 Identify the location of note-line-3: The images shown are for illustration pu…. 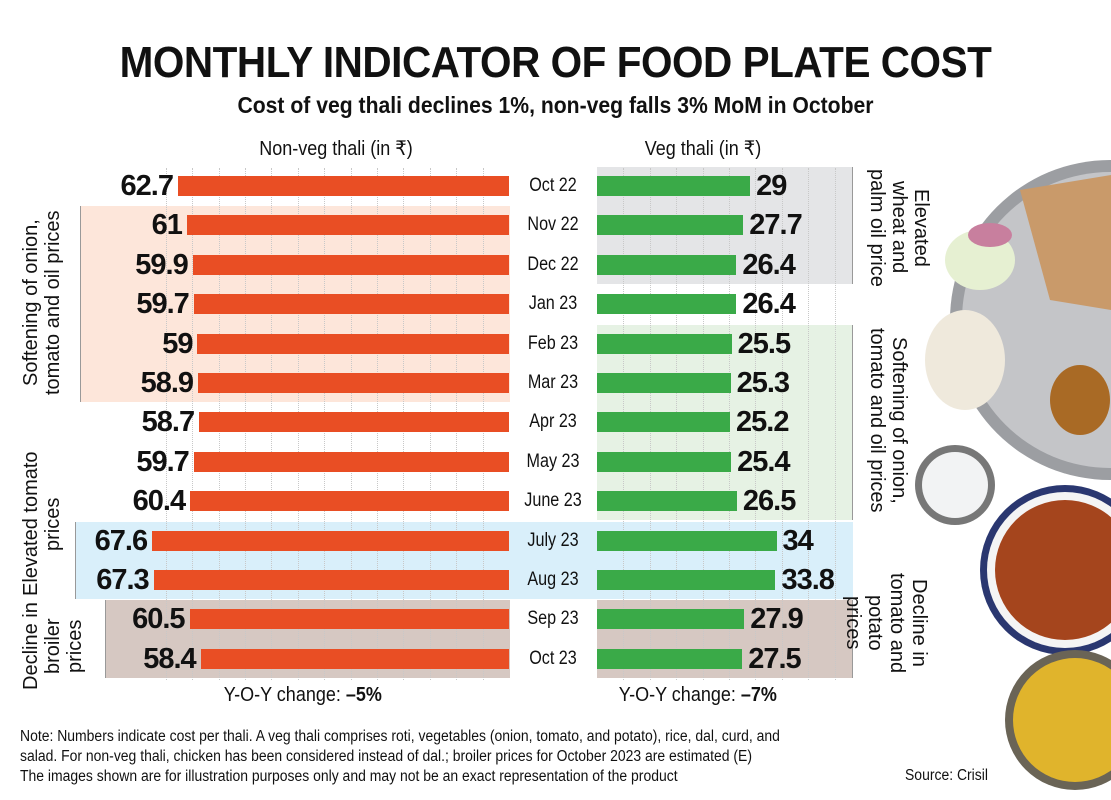
(349, 776).